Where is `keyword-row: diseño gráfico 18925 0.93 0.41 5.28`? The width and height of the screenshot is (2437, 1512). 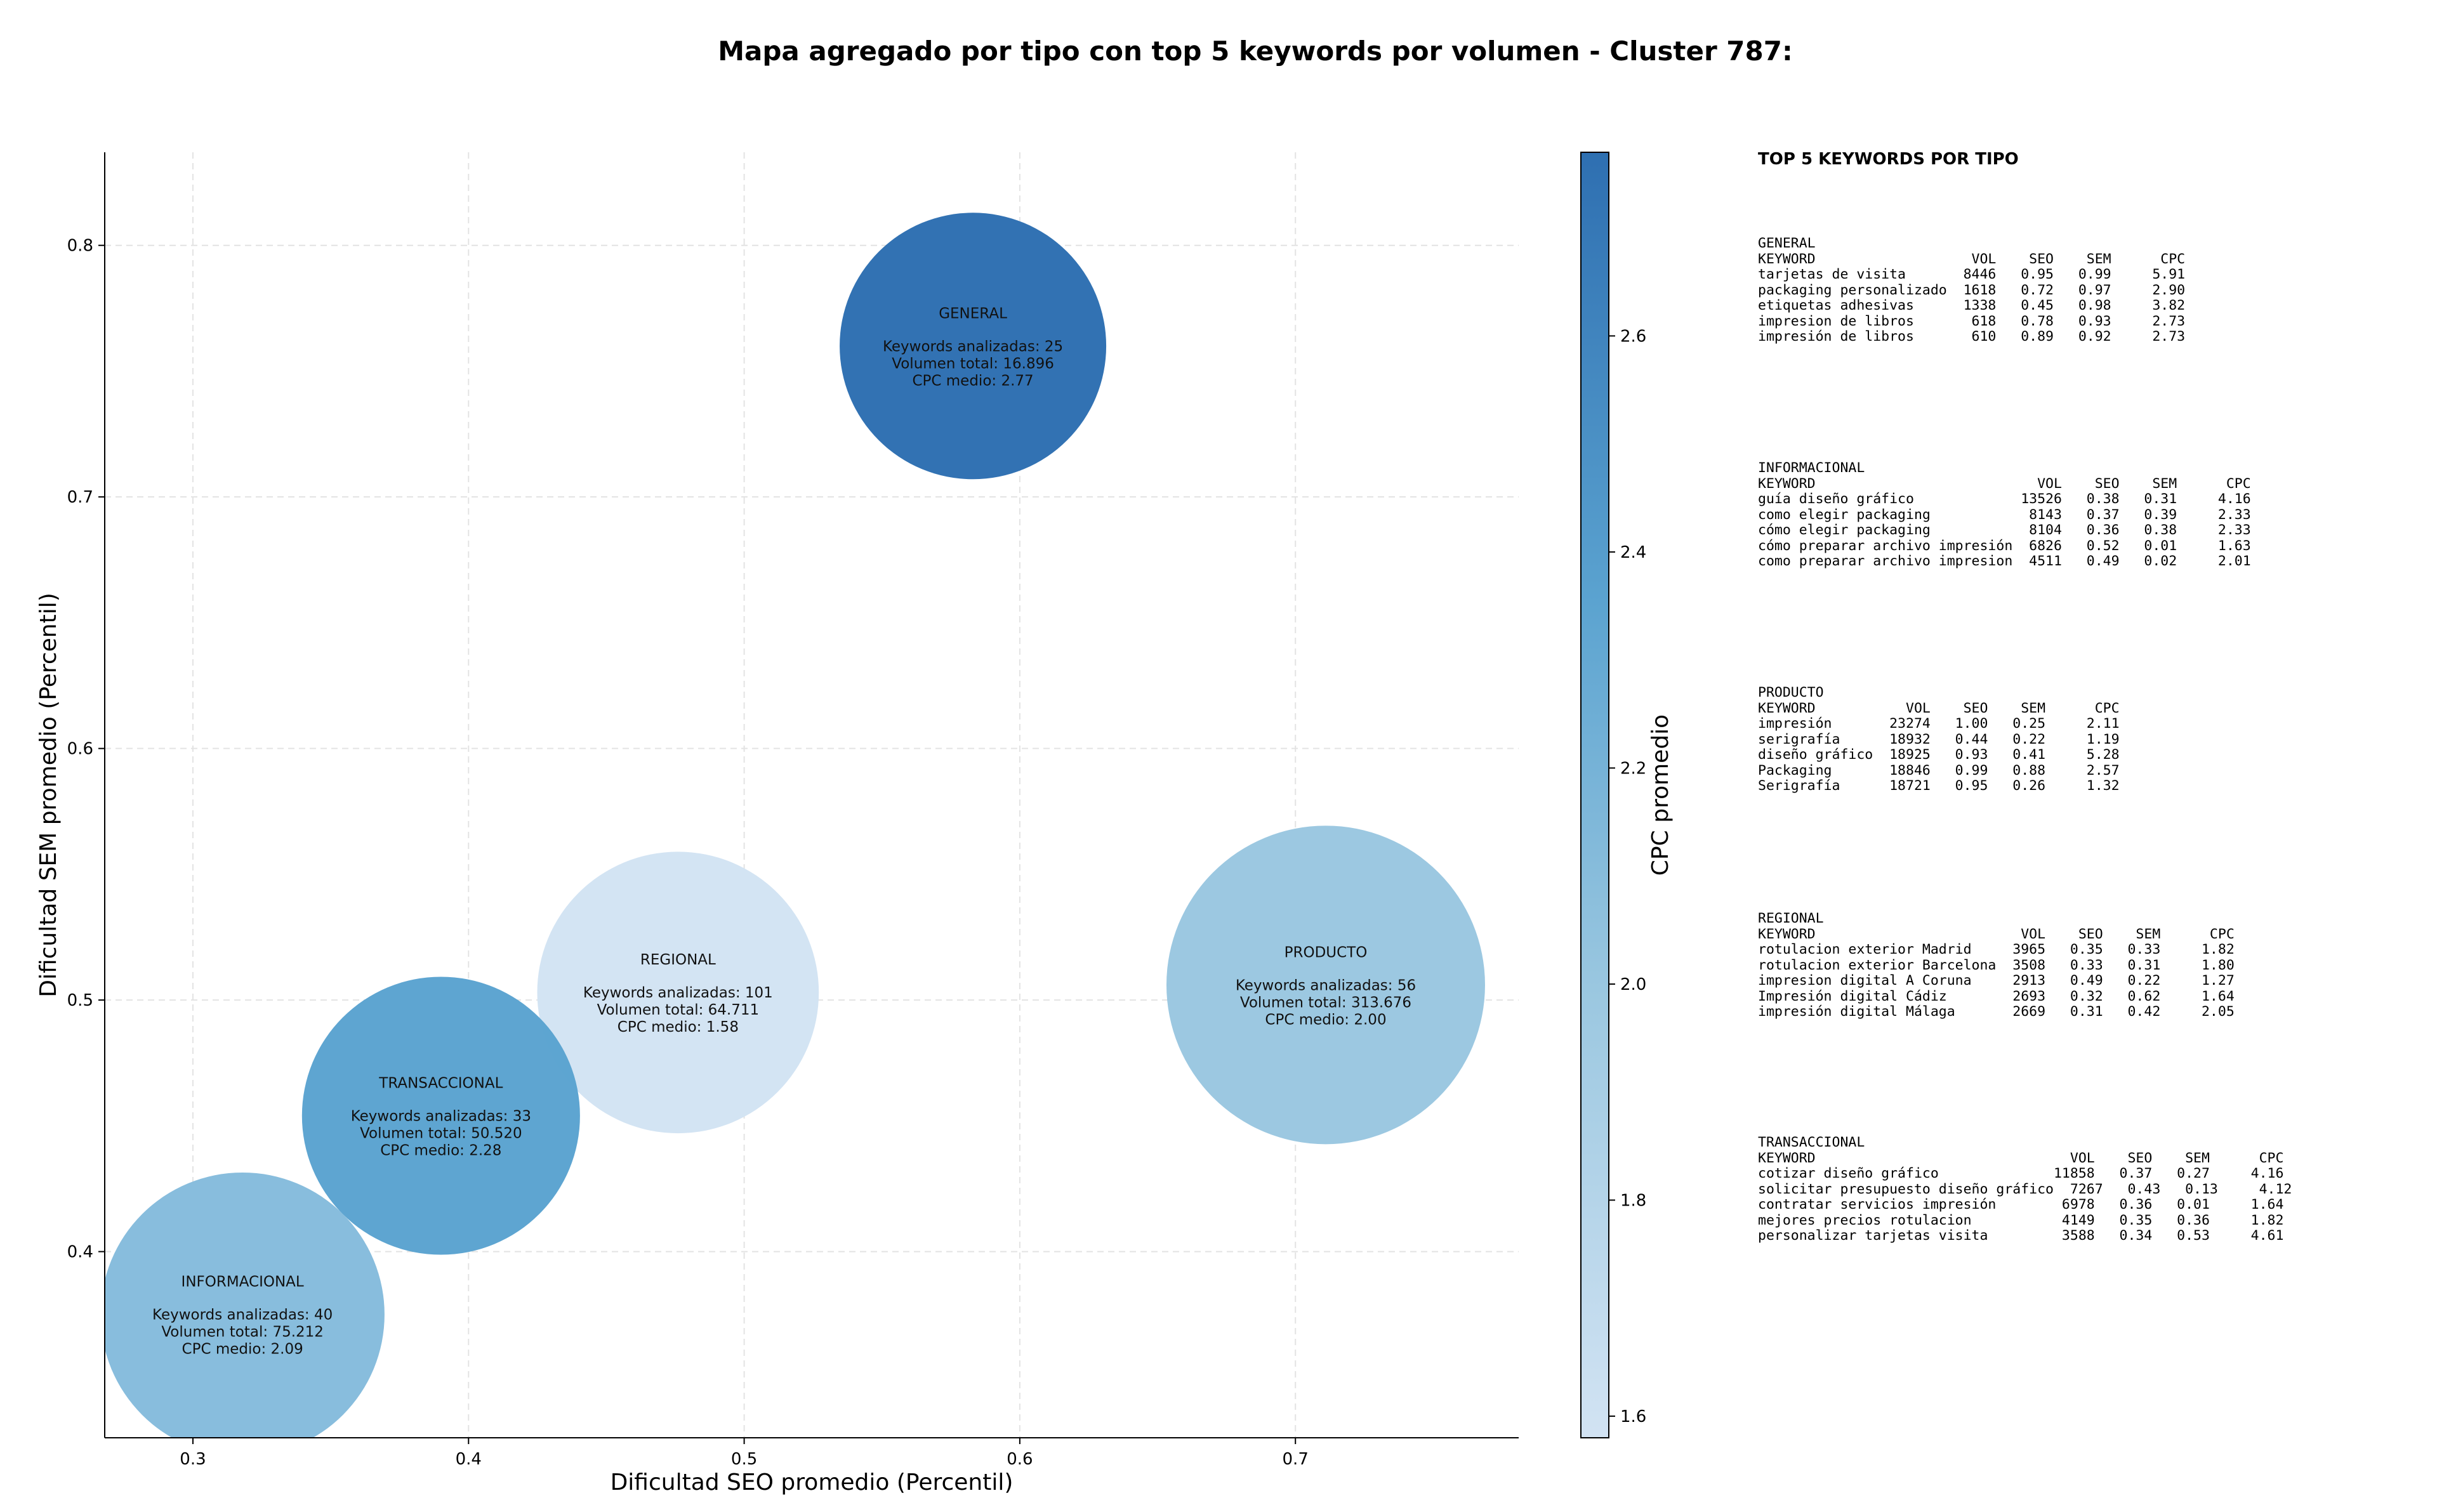
keyword-row: diseño gráfico 18925 0.93 0.41 5.28 is located at coordinates (1939, 755).